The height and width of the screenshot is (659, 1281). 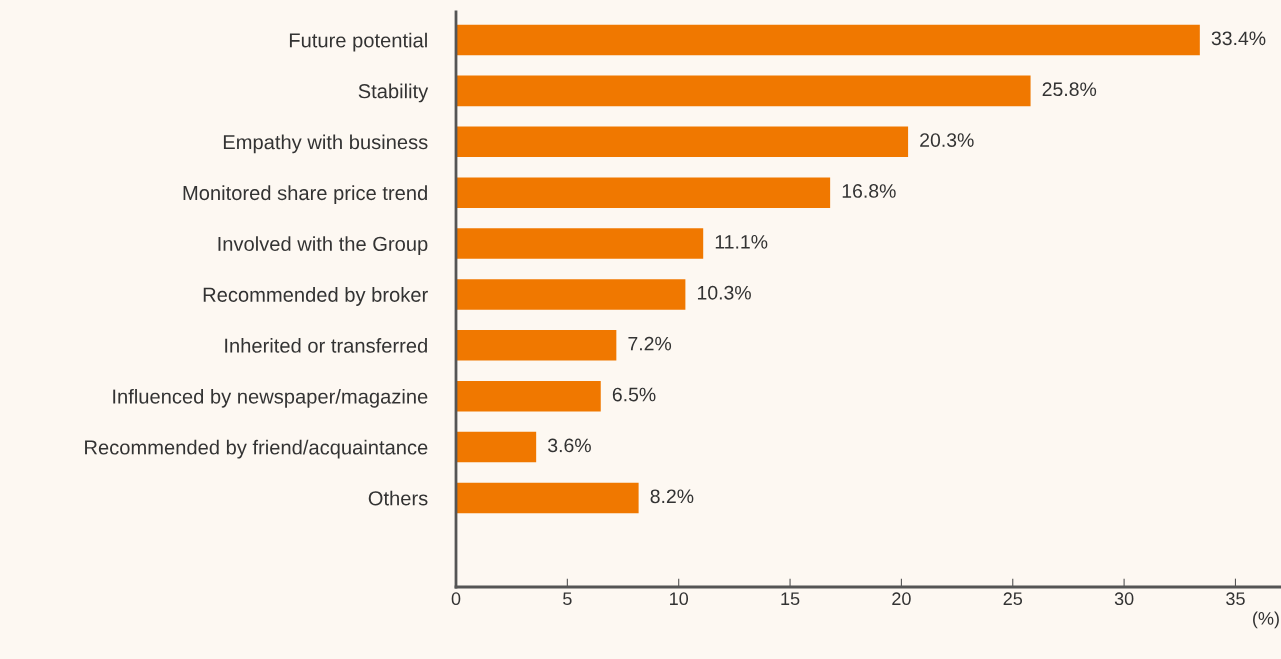 I want to click on data-label: 11.1%, so click(x=741, y=242).